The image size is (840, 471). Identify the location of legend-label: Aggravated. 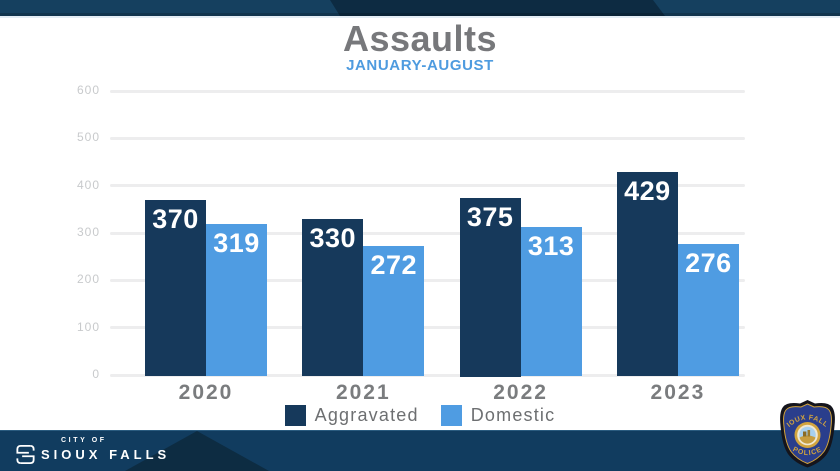
(366, 415).